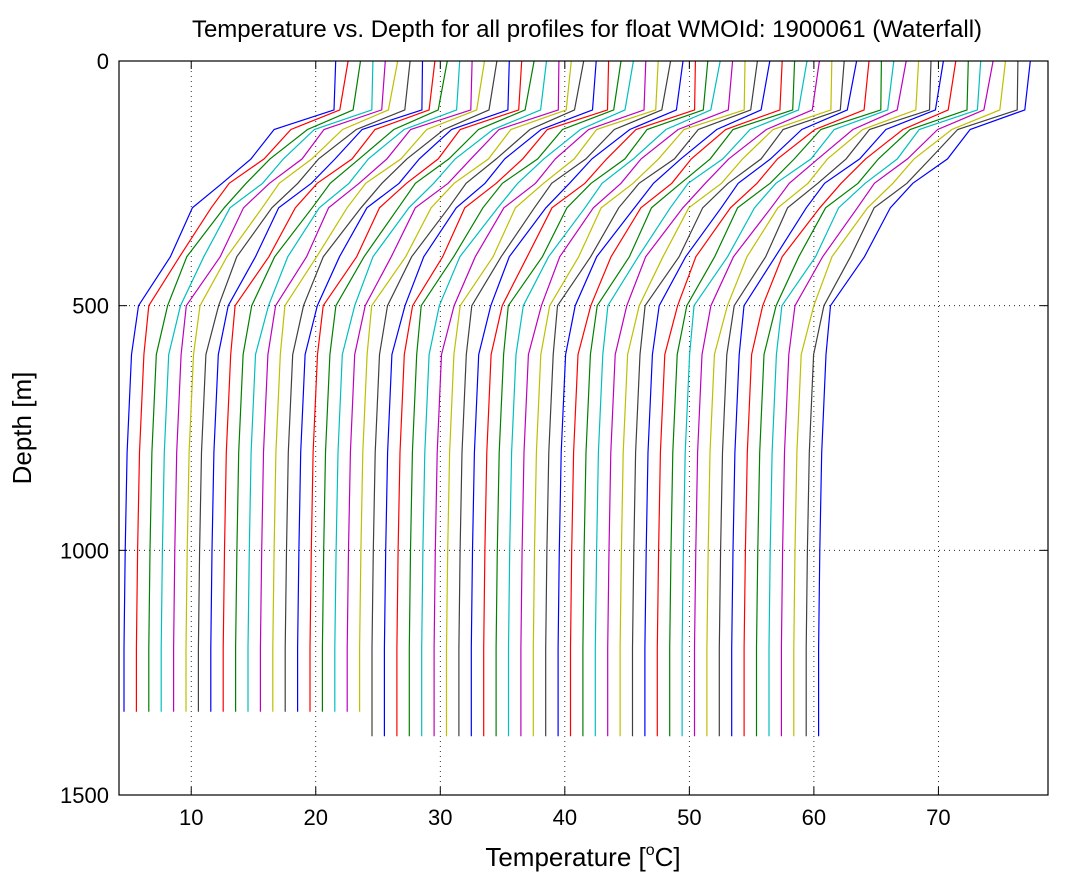  Describe the element at coordinates (22, 428) in the screenshot. I see `y-axis-label: Depth [m]` at that location.